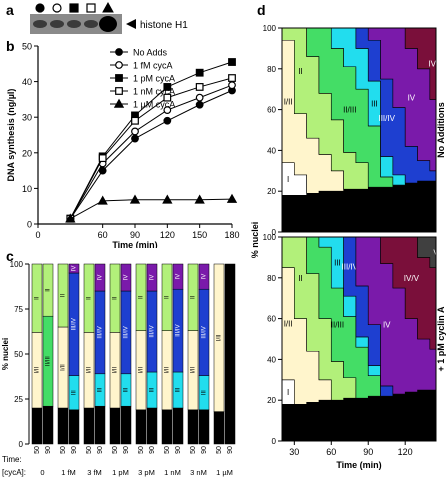 Image resolution: width=448 pixels, height=479 pixels. I want to click on group-condition-label: 1 nM, so click(172, 472).